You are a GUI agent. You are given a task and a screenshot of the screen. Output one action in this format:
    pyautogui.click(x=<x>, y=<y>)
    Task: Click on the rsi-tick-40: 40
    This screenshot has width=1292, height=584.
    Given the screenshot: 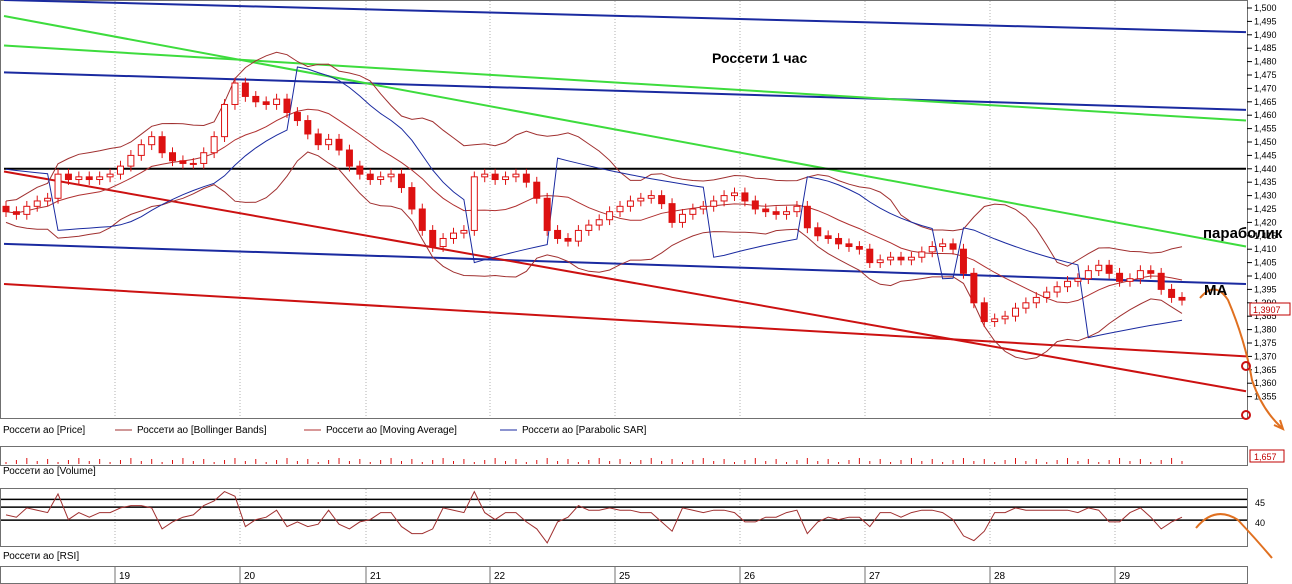 What is the action you would take?
    pyautogui.click(x=1260, y=523)
    